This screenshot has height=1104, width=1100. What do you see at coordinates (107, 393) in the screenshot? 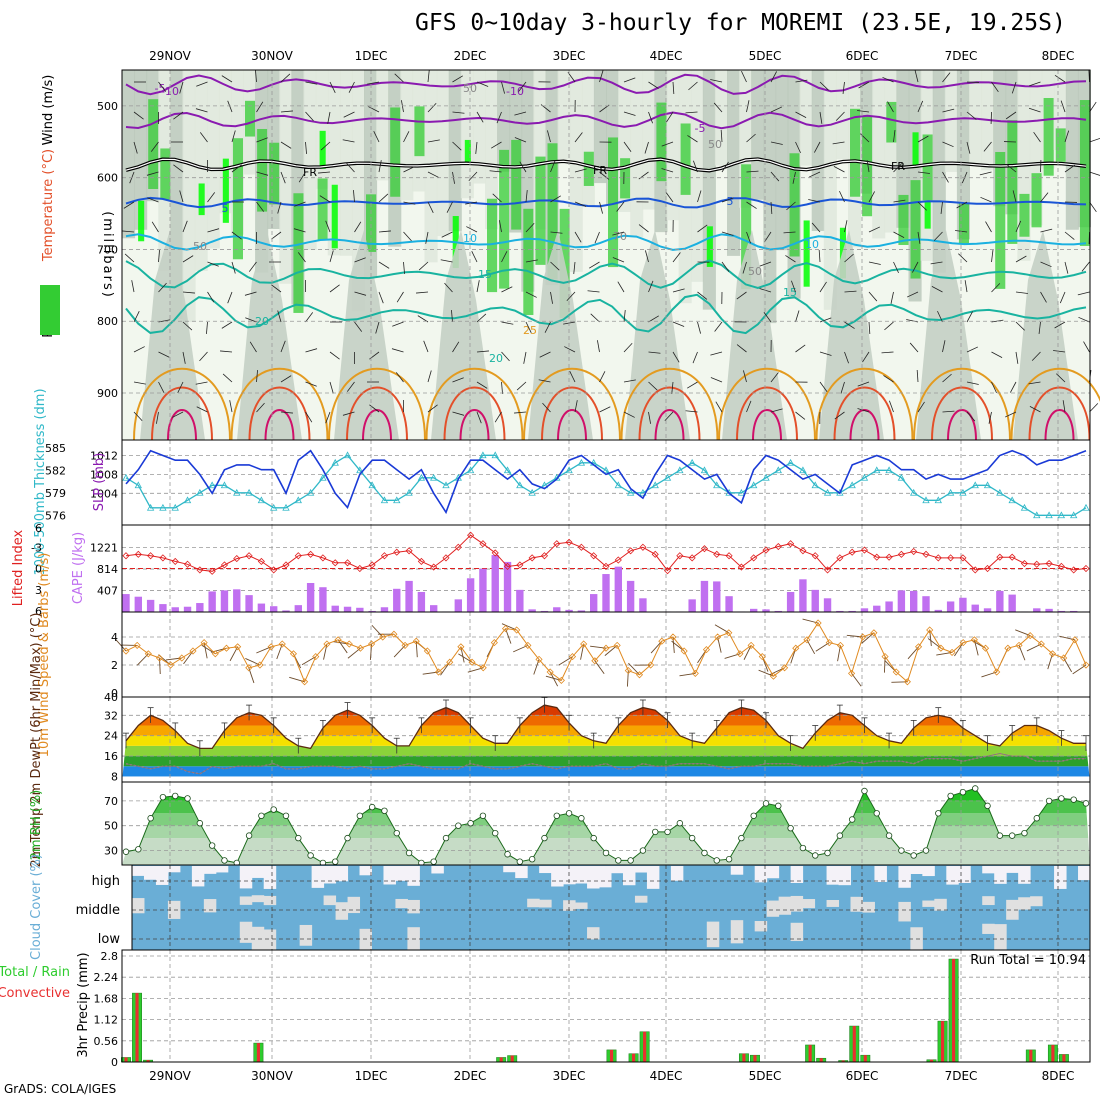
I see `y-tick-pressure: 900` at bounding box center [107, 393].